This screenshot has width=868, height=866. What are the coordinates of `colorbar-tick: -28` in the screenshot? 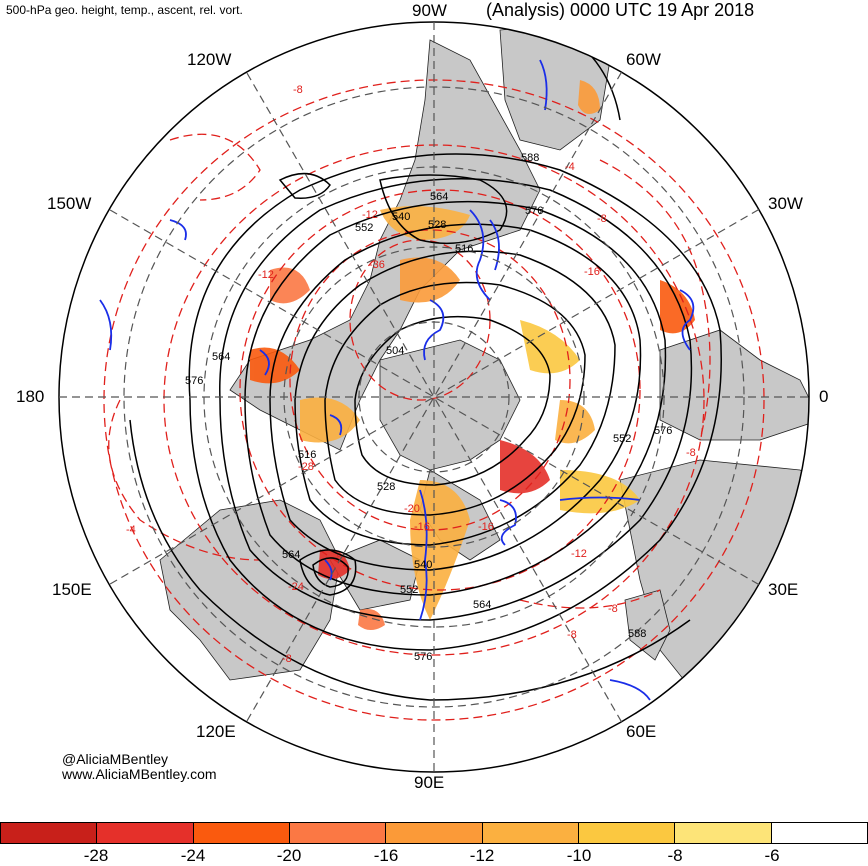 It's located at (96, 855).